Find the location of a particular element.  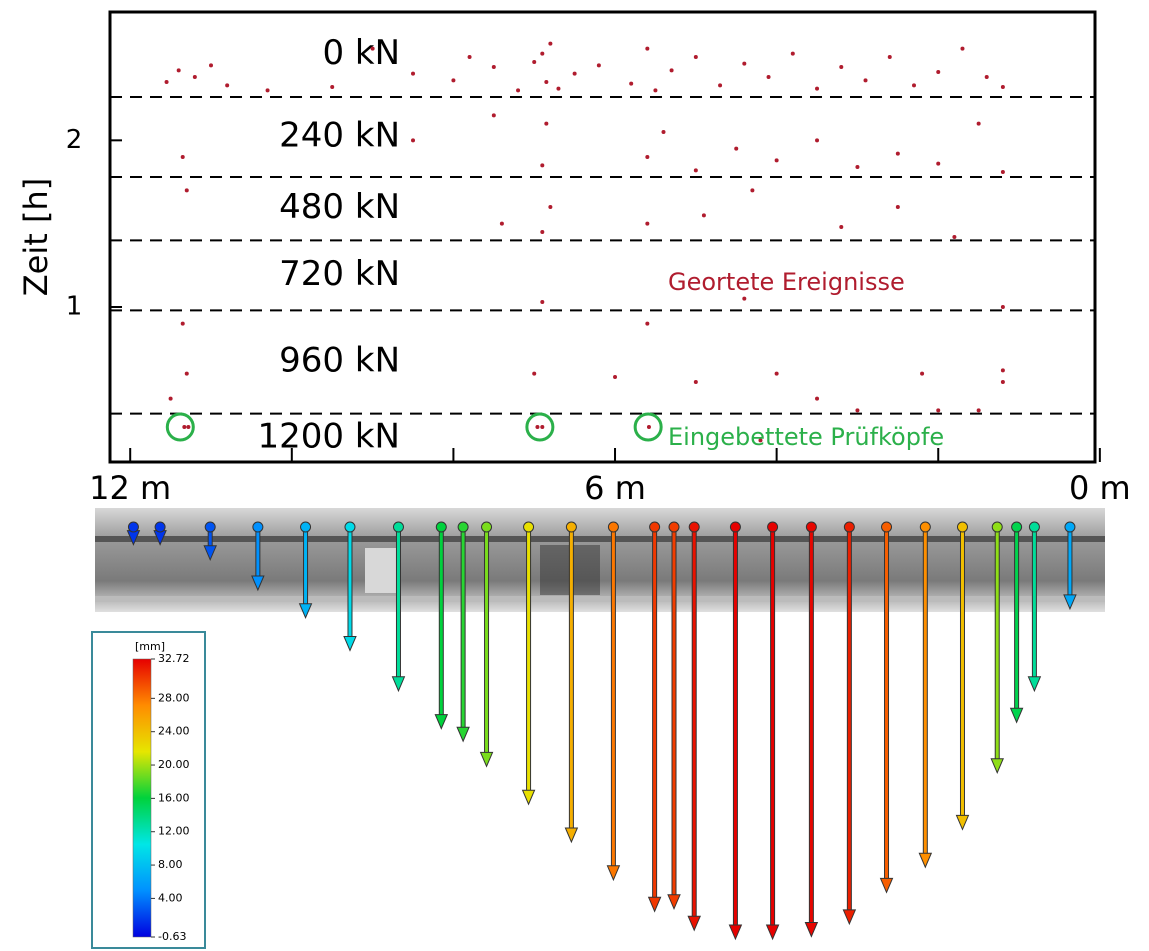

colorbar is located at coordinates (142, 798).